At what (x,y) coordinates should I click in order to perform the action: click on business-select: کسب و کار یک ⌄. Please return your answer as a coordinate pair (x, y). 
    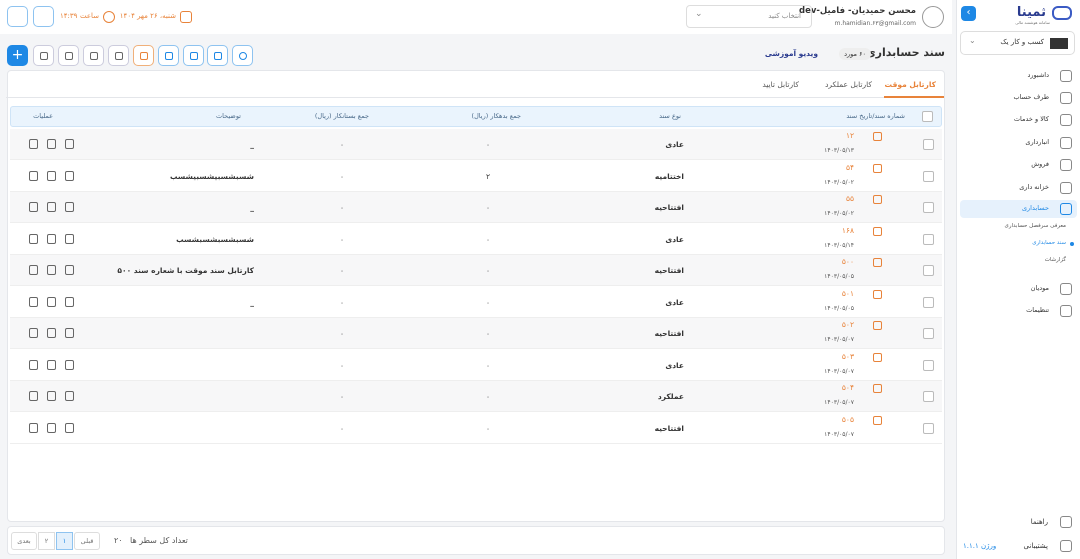
    Looking at the image, I should click on (1017, 43).